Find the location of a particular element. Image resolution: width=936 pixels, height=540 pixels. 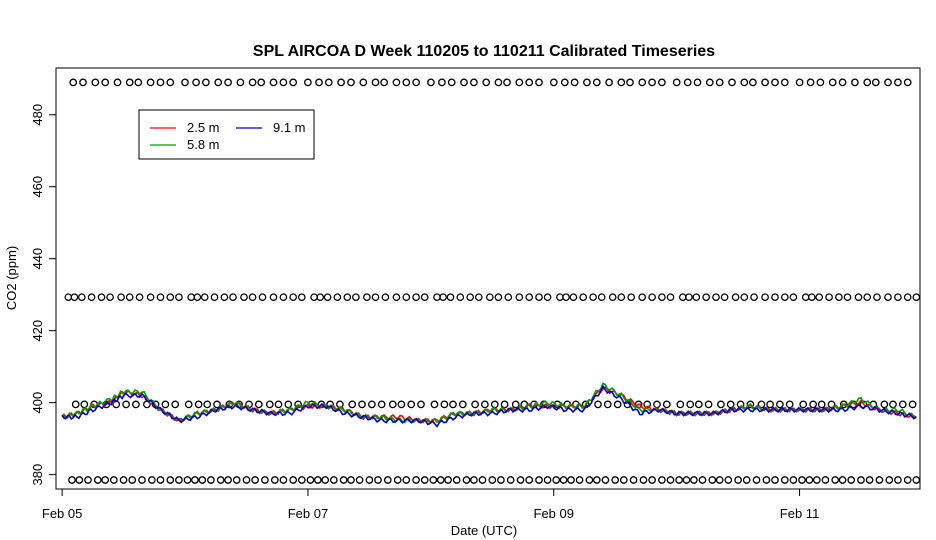

legend-label: 9.1 m is located at coordinates (289, 127).